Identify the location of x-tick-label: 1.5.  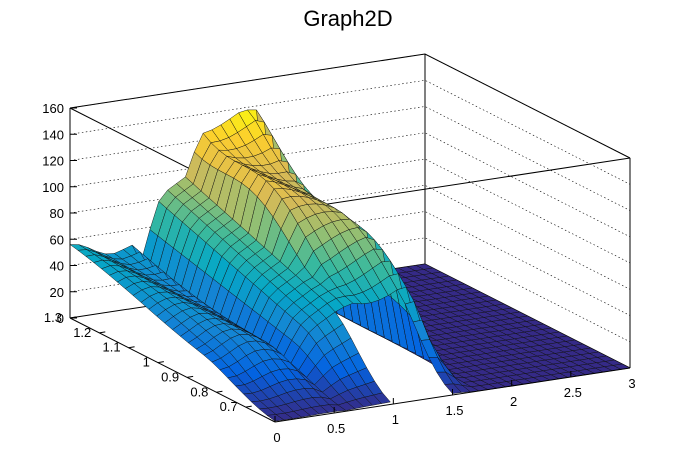
(454, 410).